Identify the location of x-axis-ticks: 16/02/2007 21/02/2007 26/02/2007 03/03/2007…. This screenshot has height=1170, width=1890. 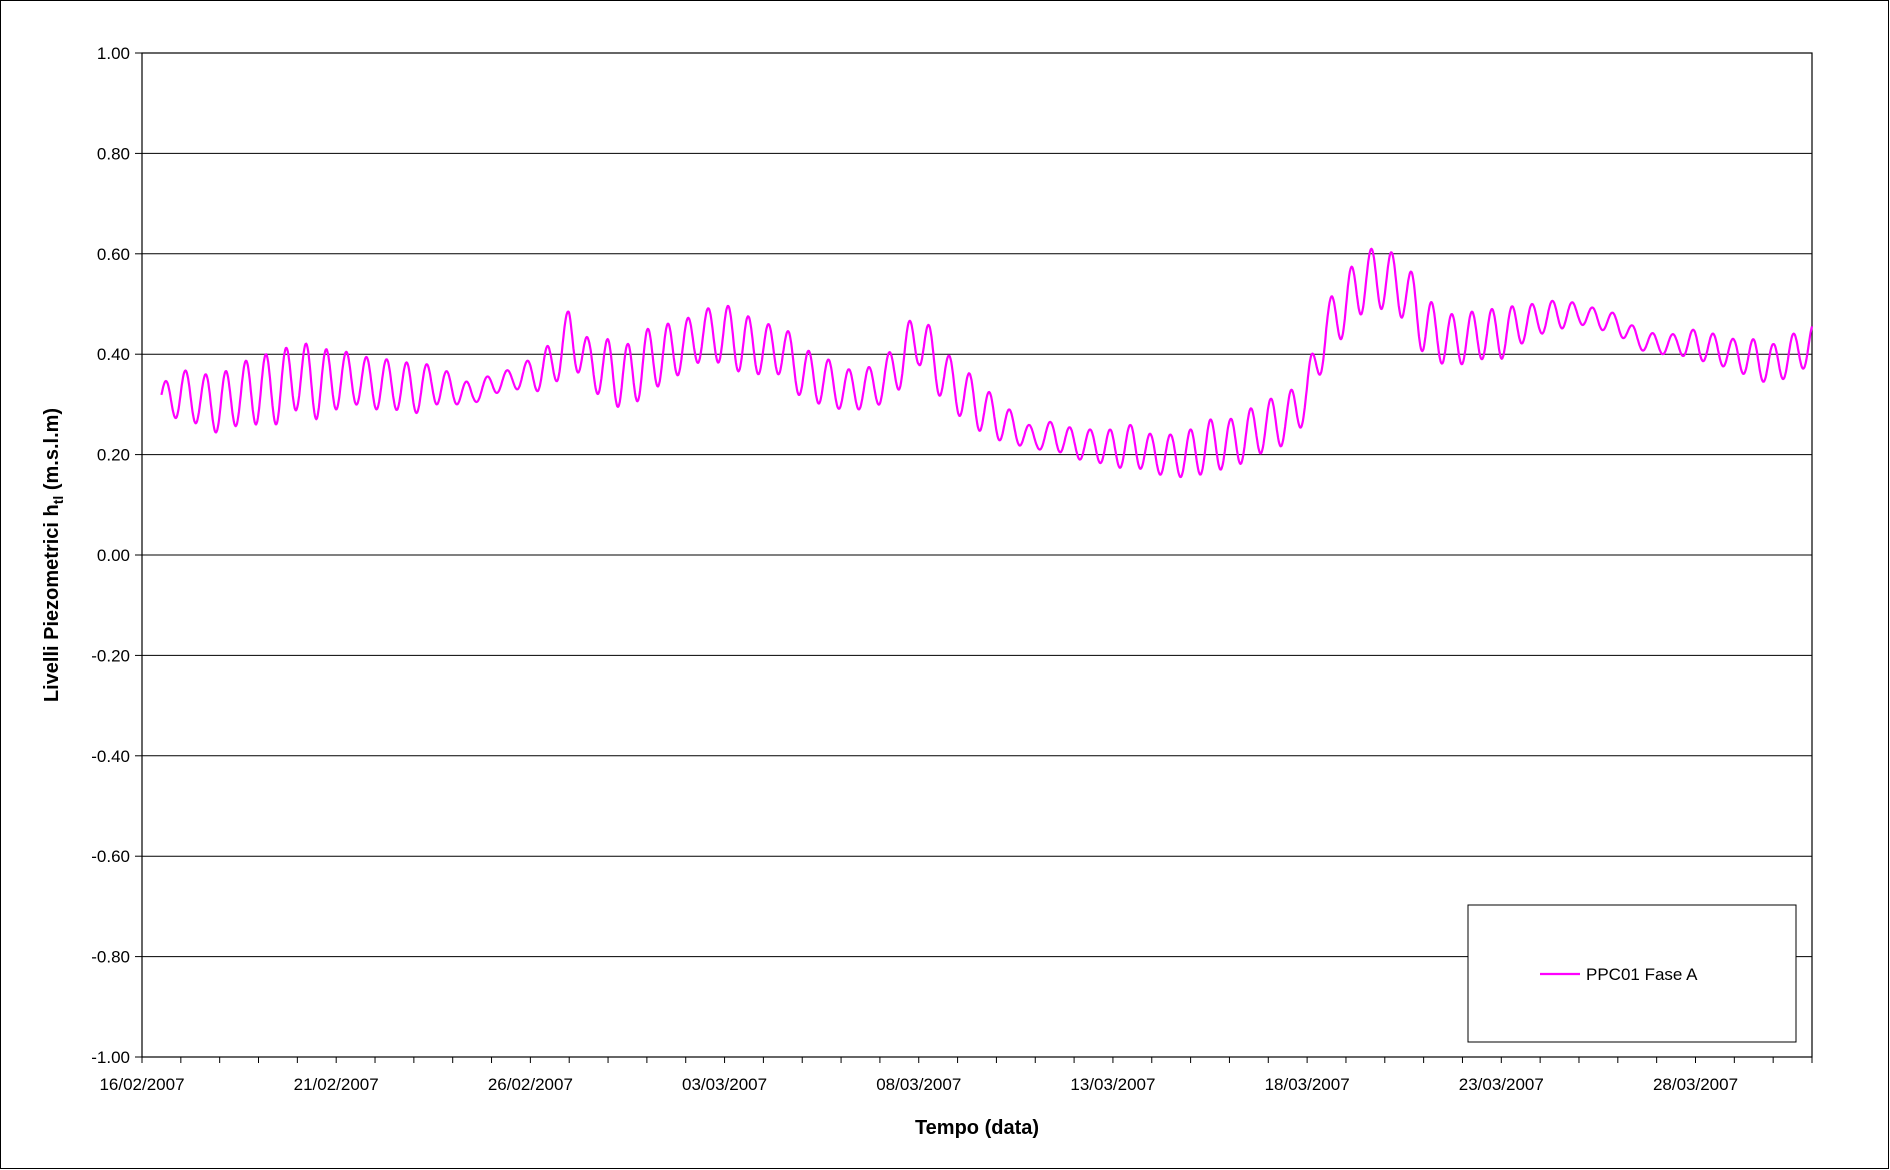
(956, 1075).